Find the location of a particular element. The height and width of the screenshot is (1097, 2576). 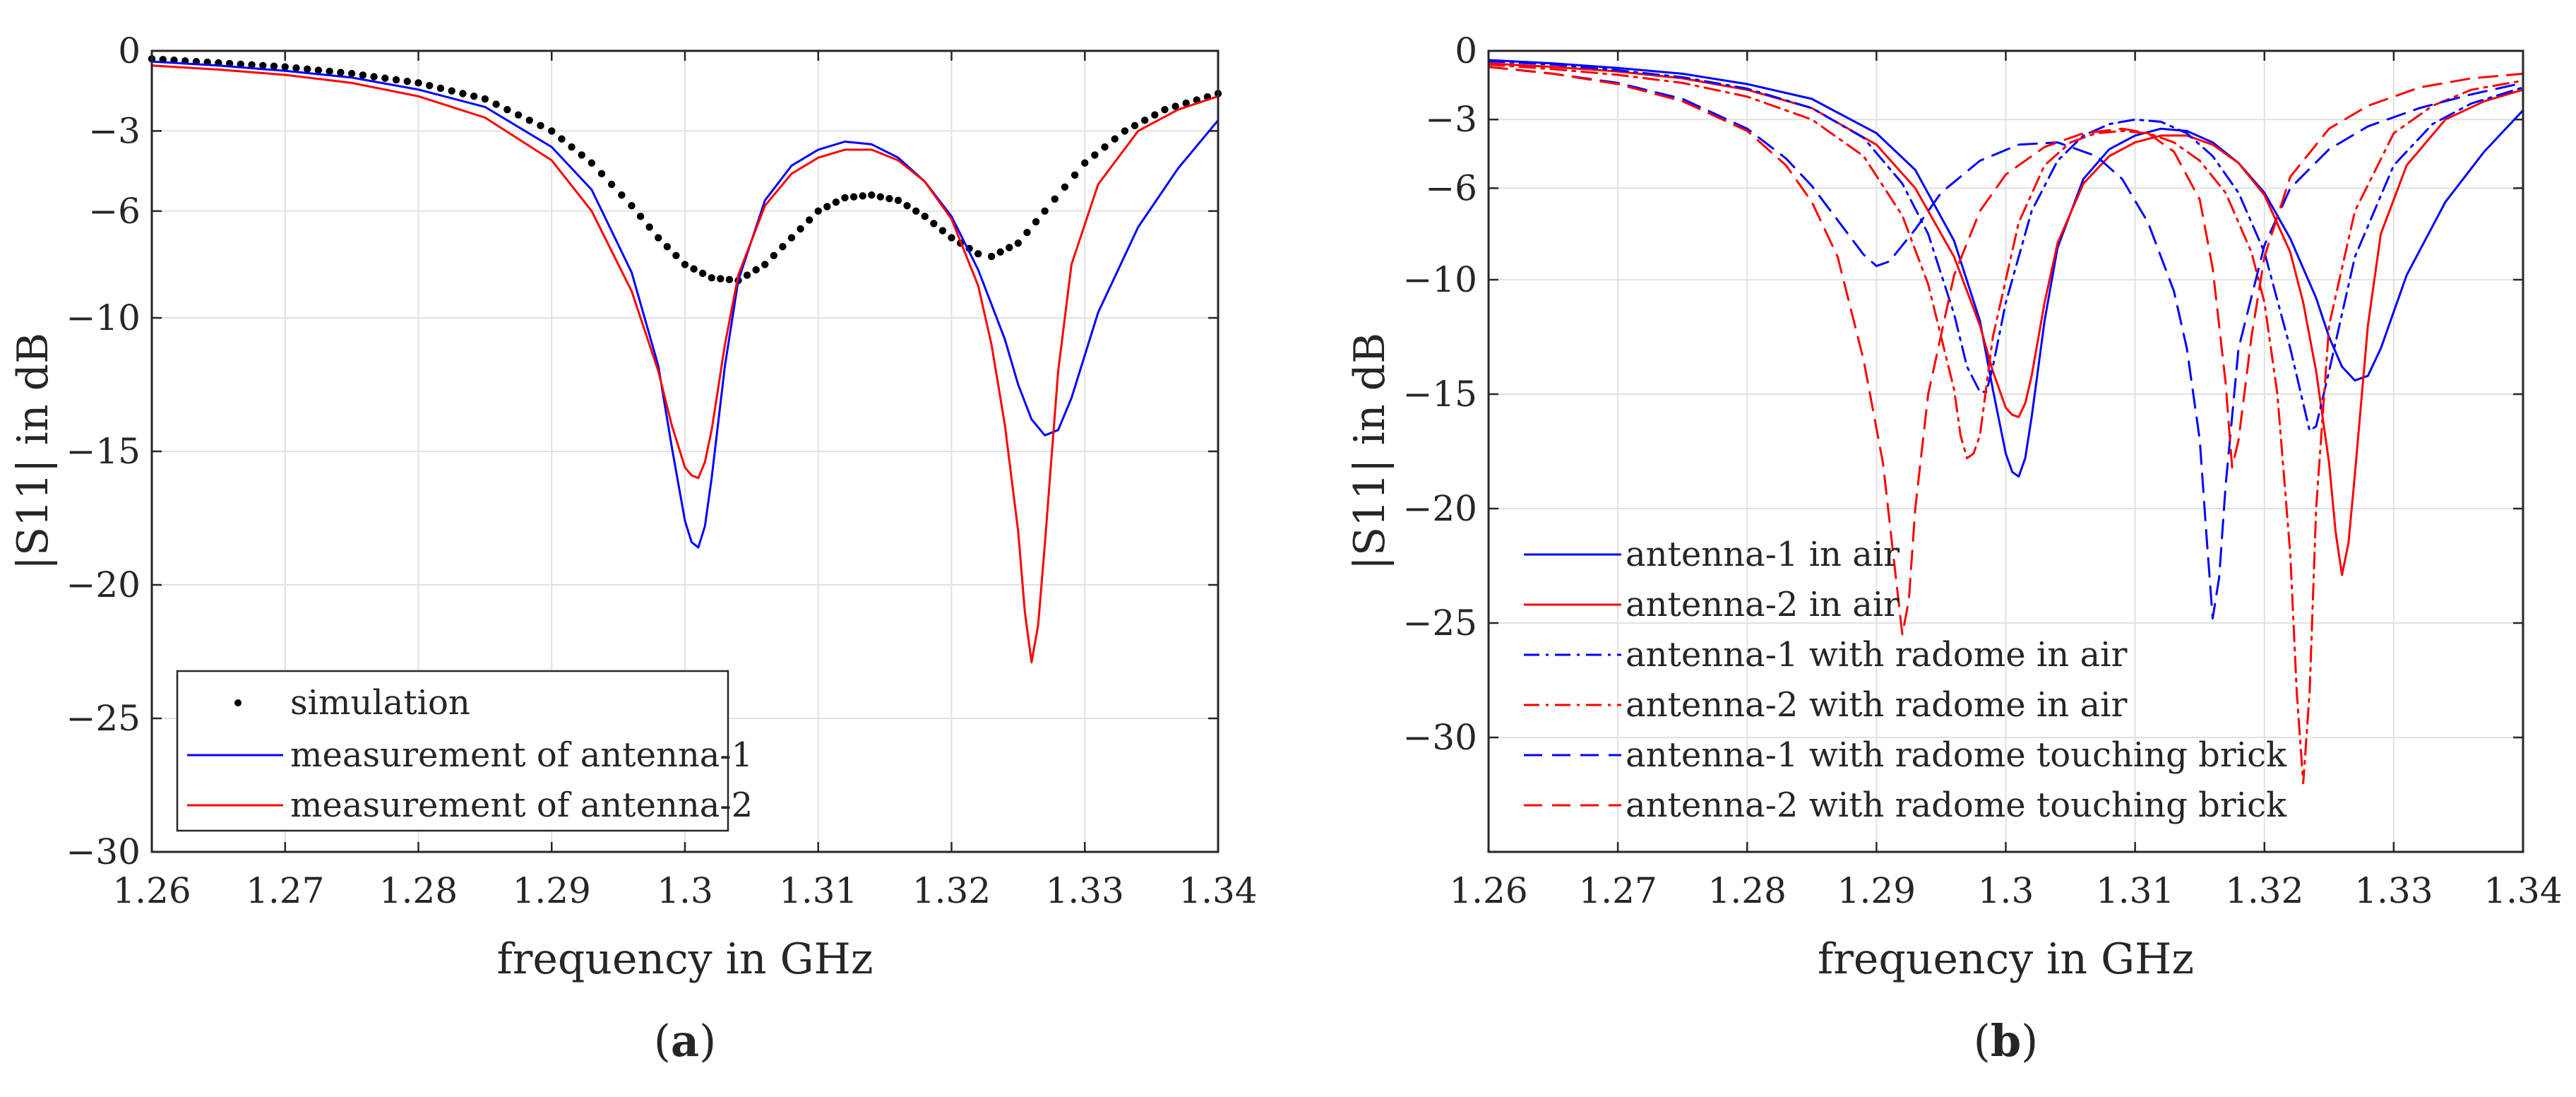

caption-letter-b: b is located at coordinates (2006, 1041).